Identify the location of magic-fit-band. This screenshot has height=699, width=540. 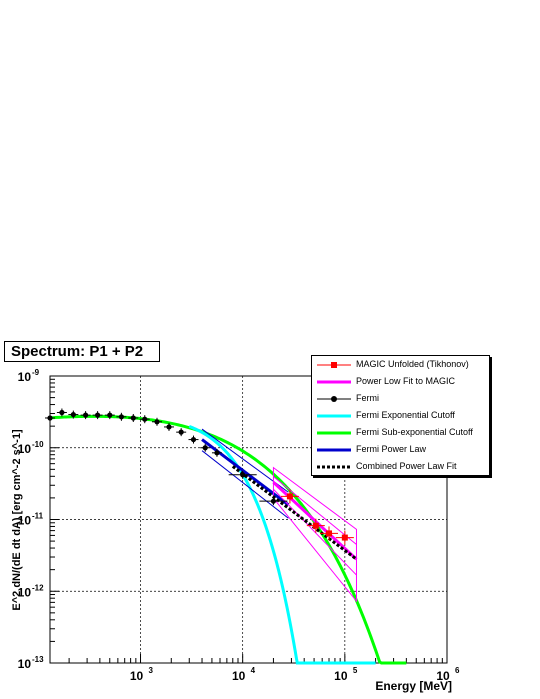
(314, 534).